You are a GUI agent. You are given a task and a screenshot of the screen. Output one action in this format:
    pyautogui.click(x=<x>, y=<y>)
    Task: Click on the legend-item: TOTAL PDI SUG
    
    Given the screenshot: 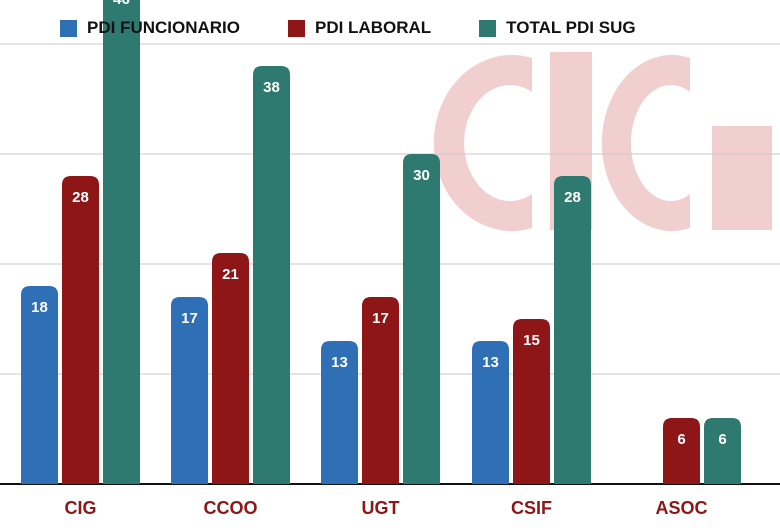 What is the action you would take?
    pyautogui.click(x=557, y=28)
    